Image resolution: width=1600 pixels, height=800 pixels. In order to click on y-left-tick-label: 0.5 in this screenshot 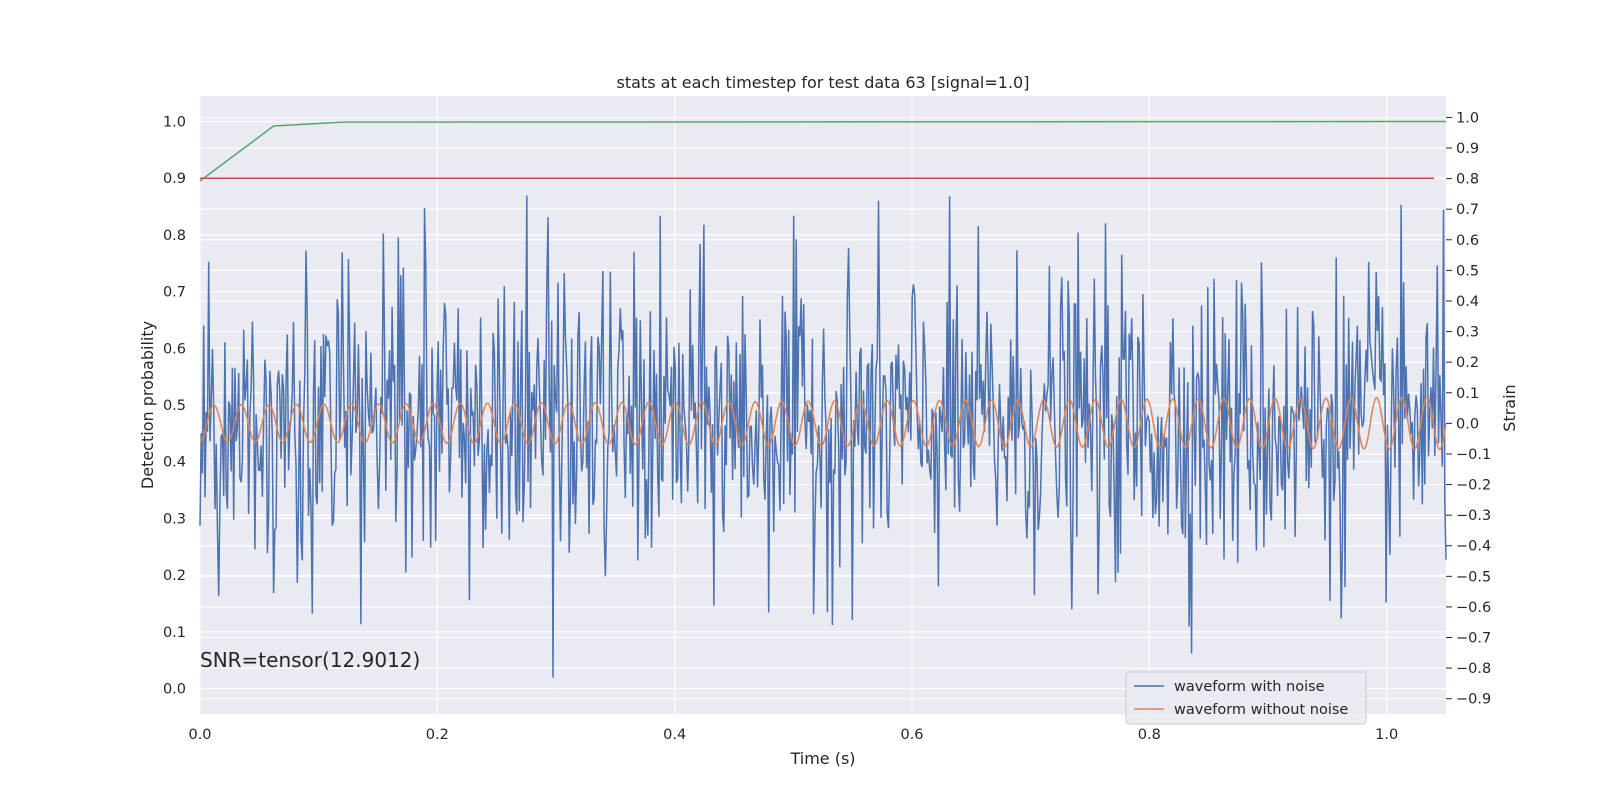, I will do `click(174, 406)`.